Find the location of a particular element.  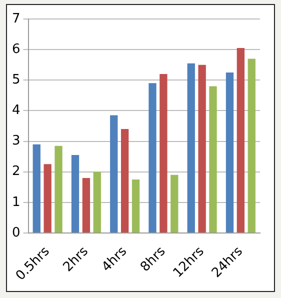

y-tick-label: 3 is located at coordinates (16, 141).